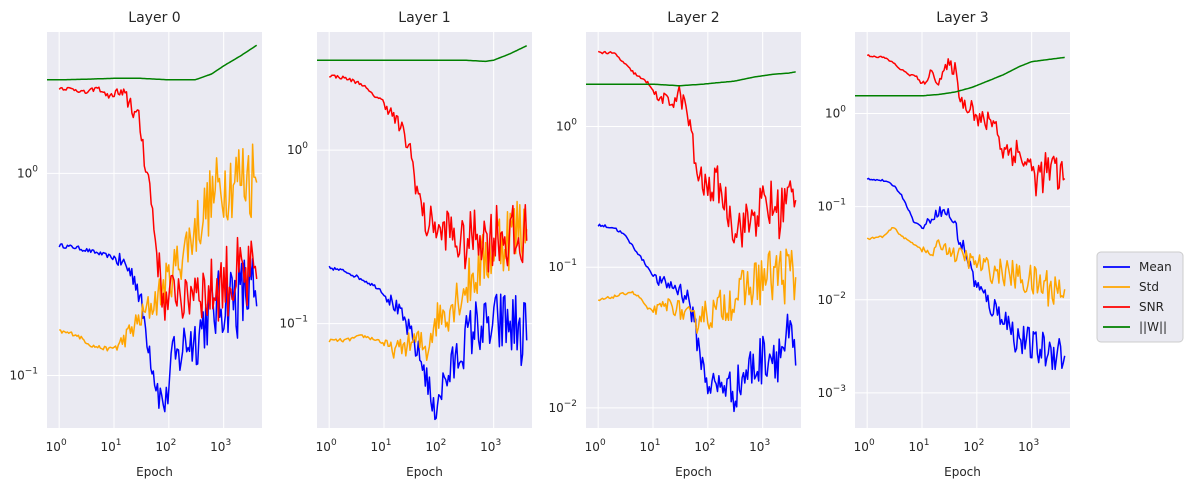 The width and height of the screenshot is (1191, 490). I want to click on legend-entry: Std, so click(1149, 287).